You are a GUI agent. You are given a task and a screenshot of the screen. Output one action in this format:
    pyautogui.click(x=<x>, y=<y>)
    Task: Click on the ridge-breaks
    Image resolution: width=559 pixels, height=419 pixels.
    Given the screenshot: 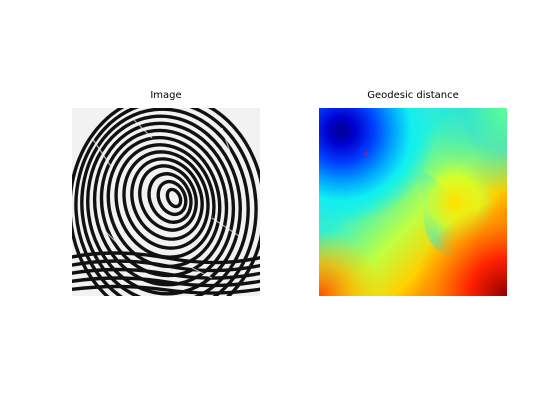 What is the action you would take?
    pyautogui.click(x=167, y=198)
    